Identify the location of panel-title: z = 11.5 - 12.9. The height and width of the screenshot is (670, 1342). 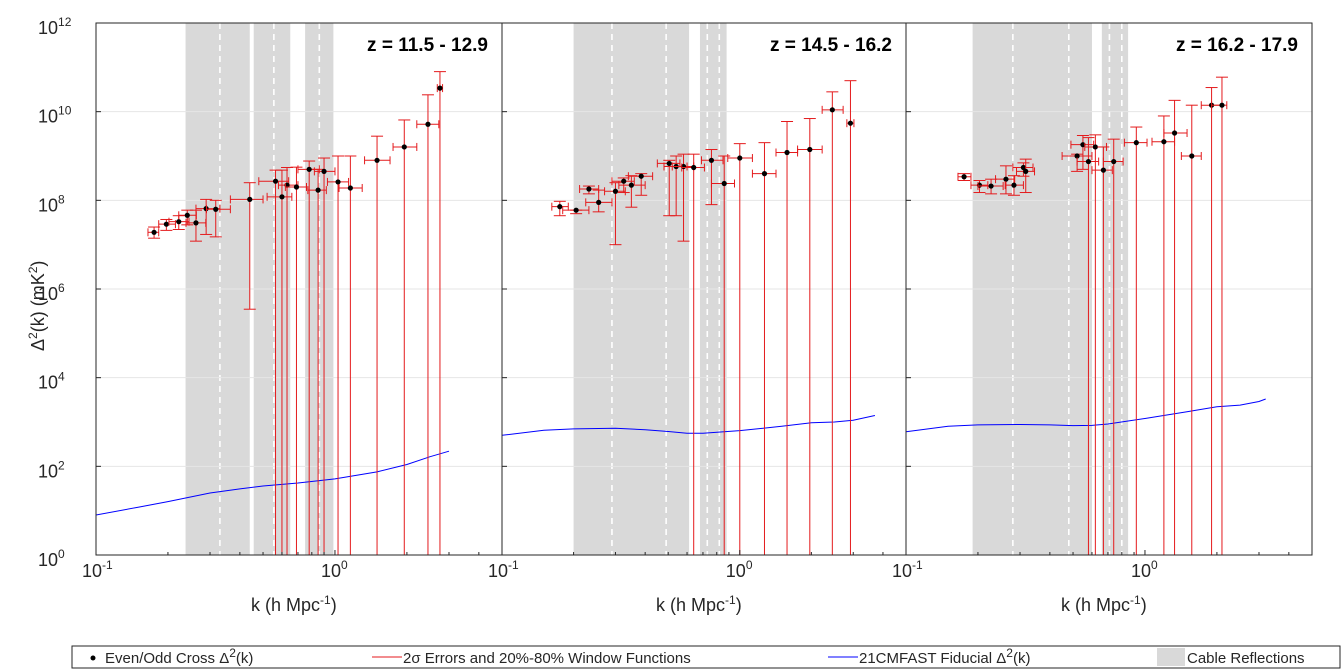
(427, 45).